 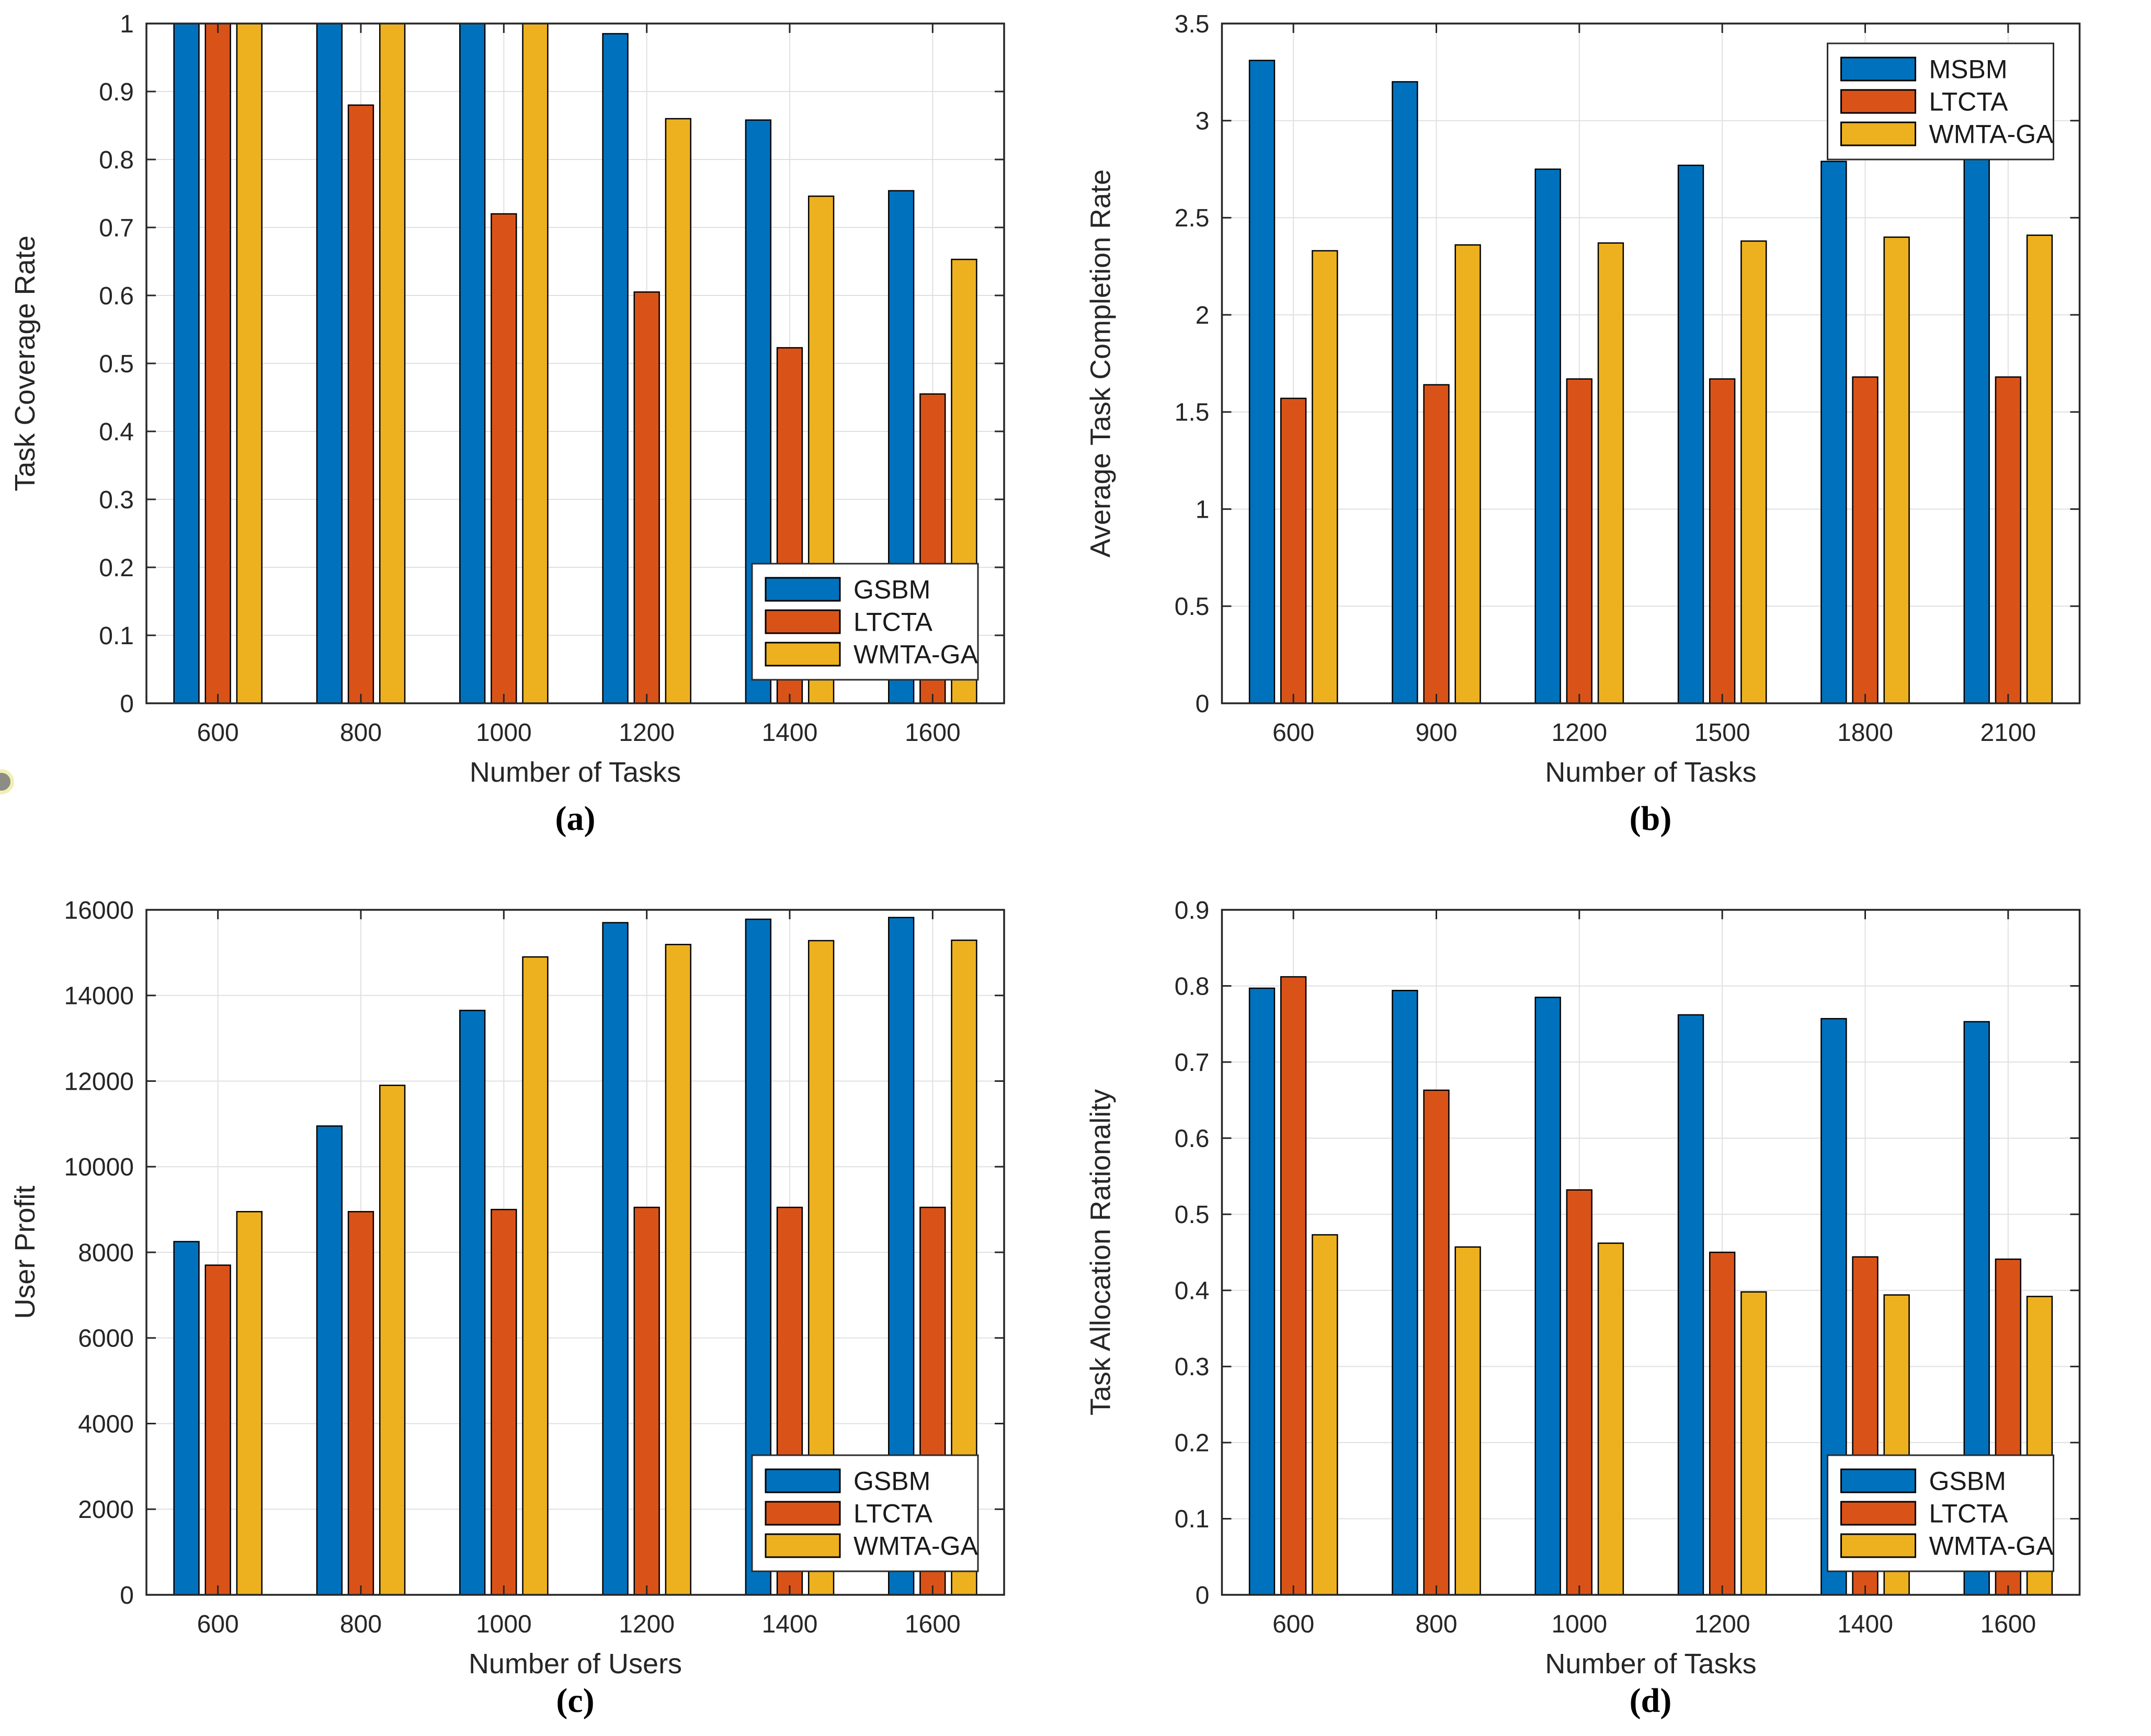 What do you see at coordinates (116, 364) in the screenshot?
I see `y-tick-label: 0.5` at bounding box center [116, 364].